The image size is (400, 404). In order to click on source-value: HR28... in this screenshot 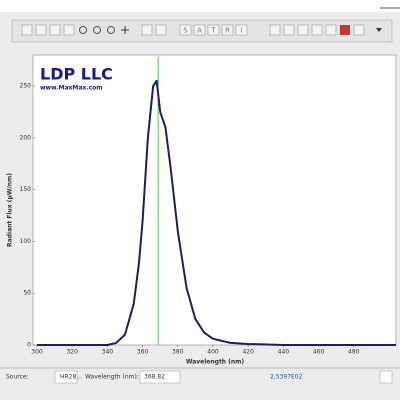, I will do `click(71, 377)`.